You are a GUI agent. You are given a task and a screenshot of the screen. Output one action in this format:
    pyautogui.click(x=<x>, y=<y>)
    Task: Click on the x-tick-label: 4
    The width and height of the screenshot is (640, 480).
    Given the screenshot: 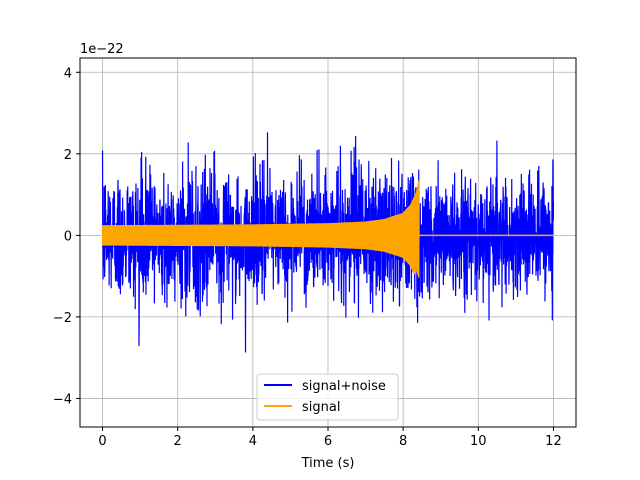 What is the action you would take?
    pyautogui.click(x=253, y=441)
    